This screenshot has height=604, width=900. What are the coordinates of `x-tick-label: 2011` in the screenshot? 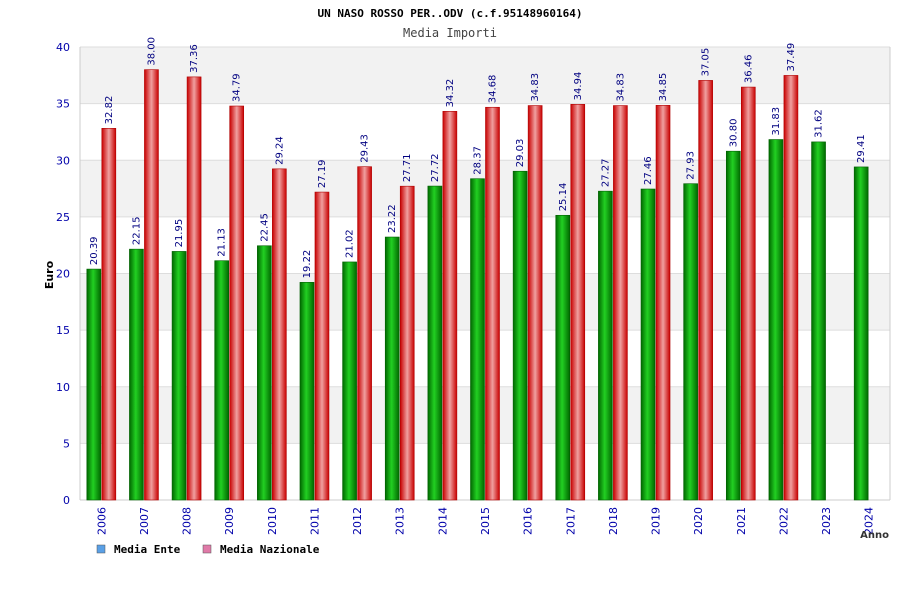 It's located at (314, 521).